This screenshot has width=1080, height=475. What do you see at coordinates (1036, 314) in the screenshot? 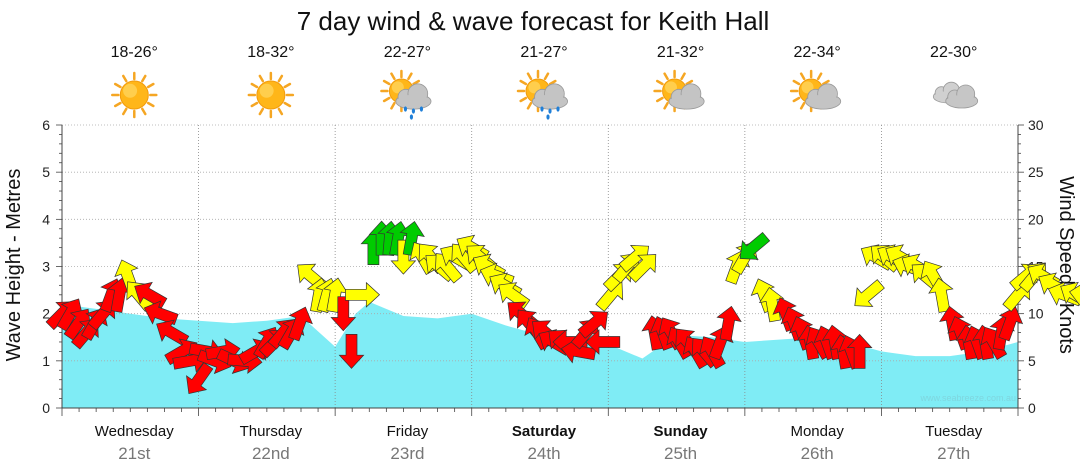
I see `right-tick-label: 10` at bounding box center [1036, 314].